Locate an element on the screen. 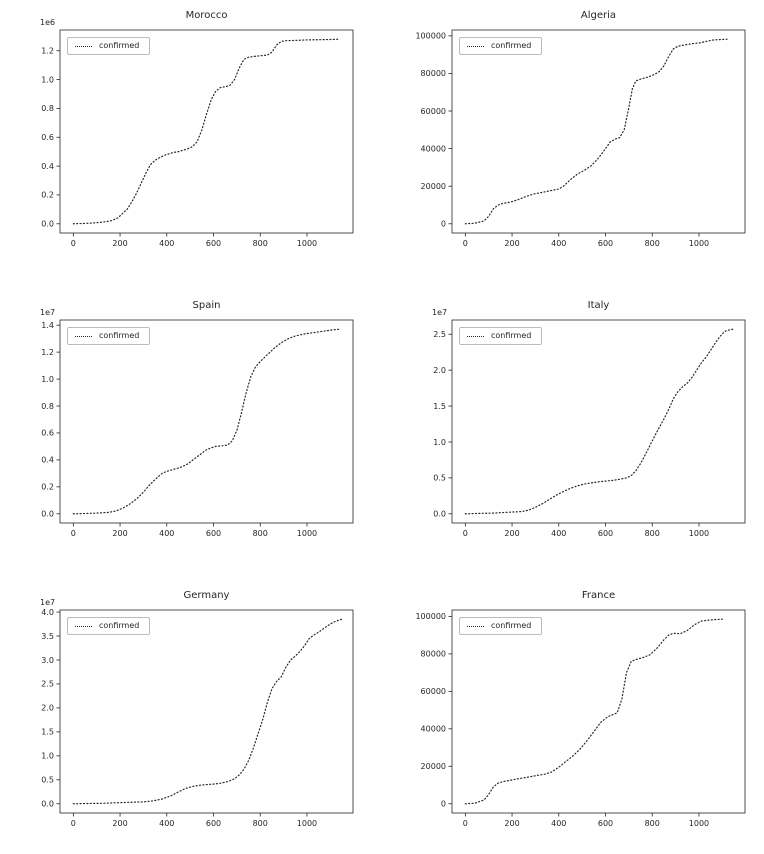  chart-title: Spain is located at coordinates (206, 305).